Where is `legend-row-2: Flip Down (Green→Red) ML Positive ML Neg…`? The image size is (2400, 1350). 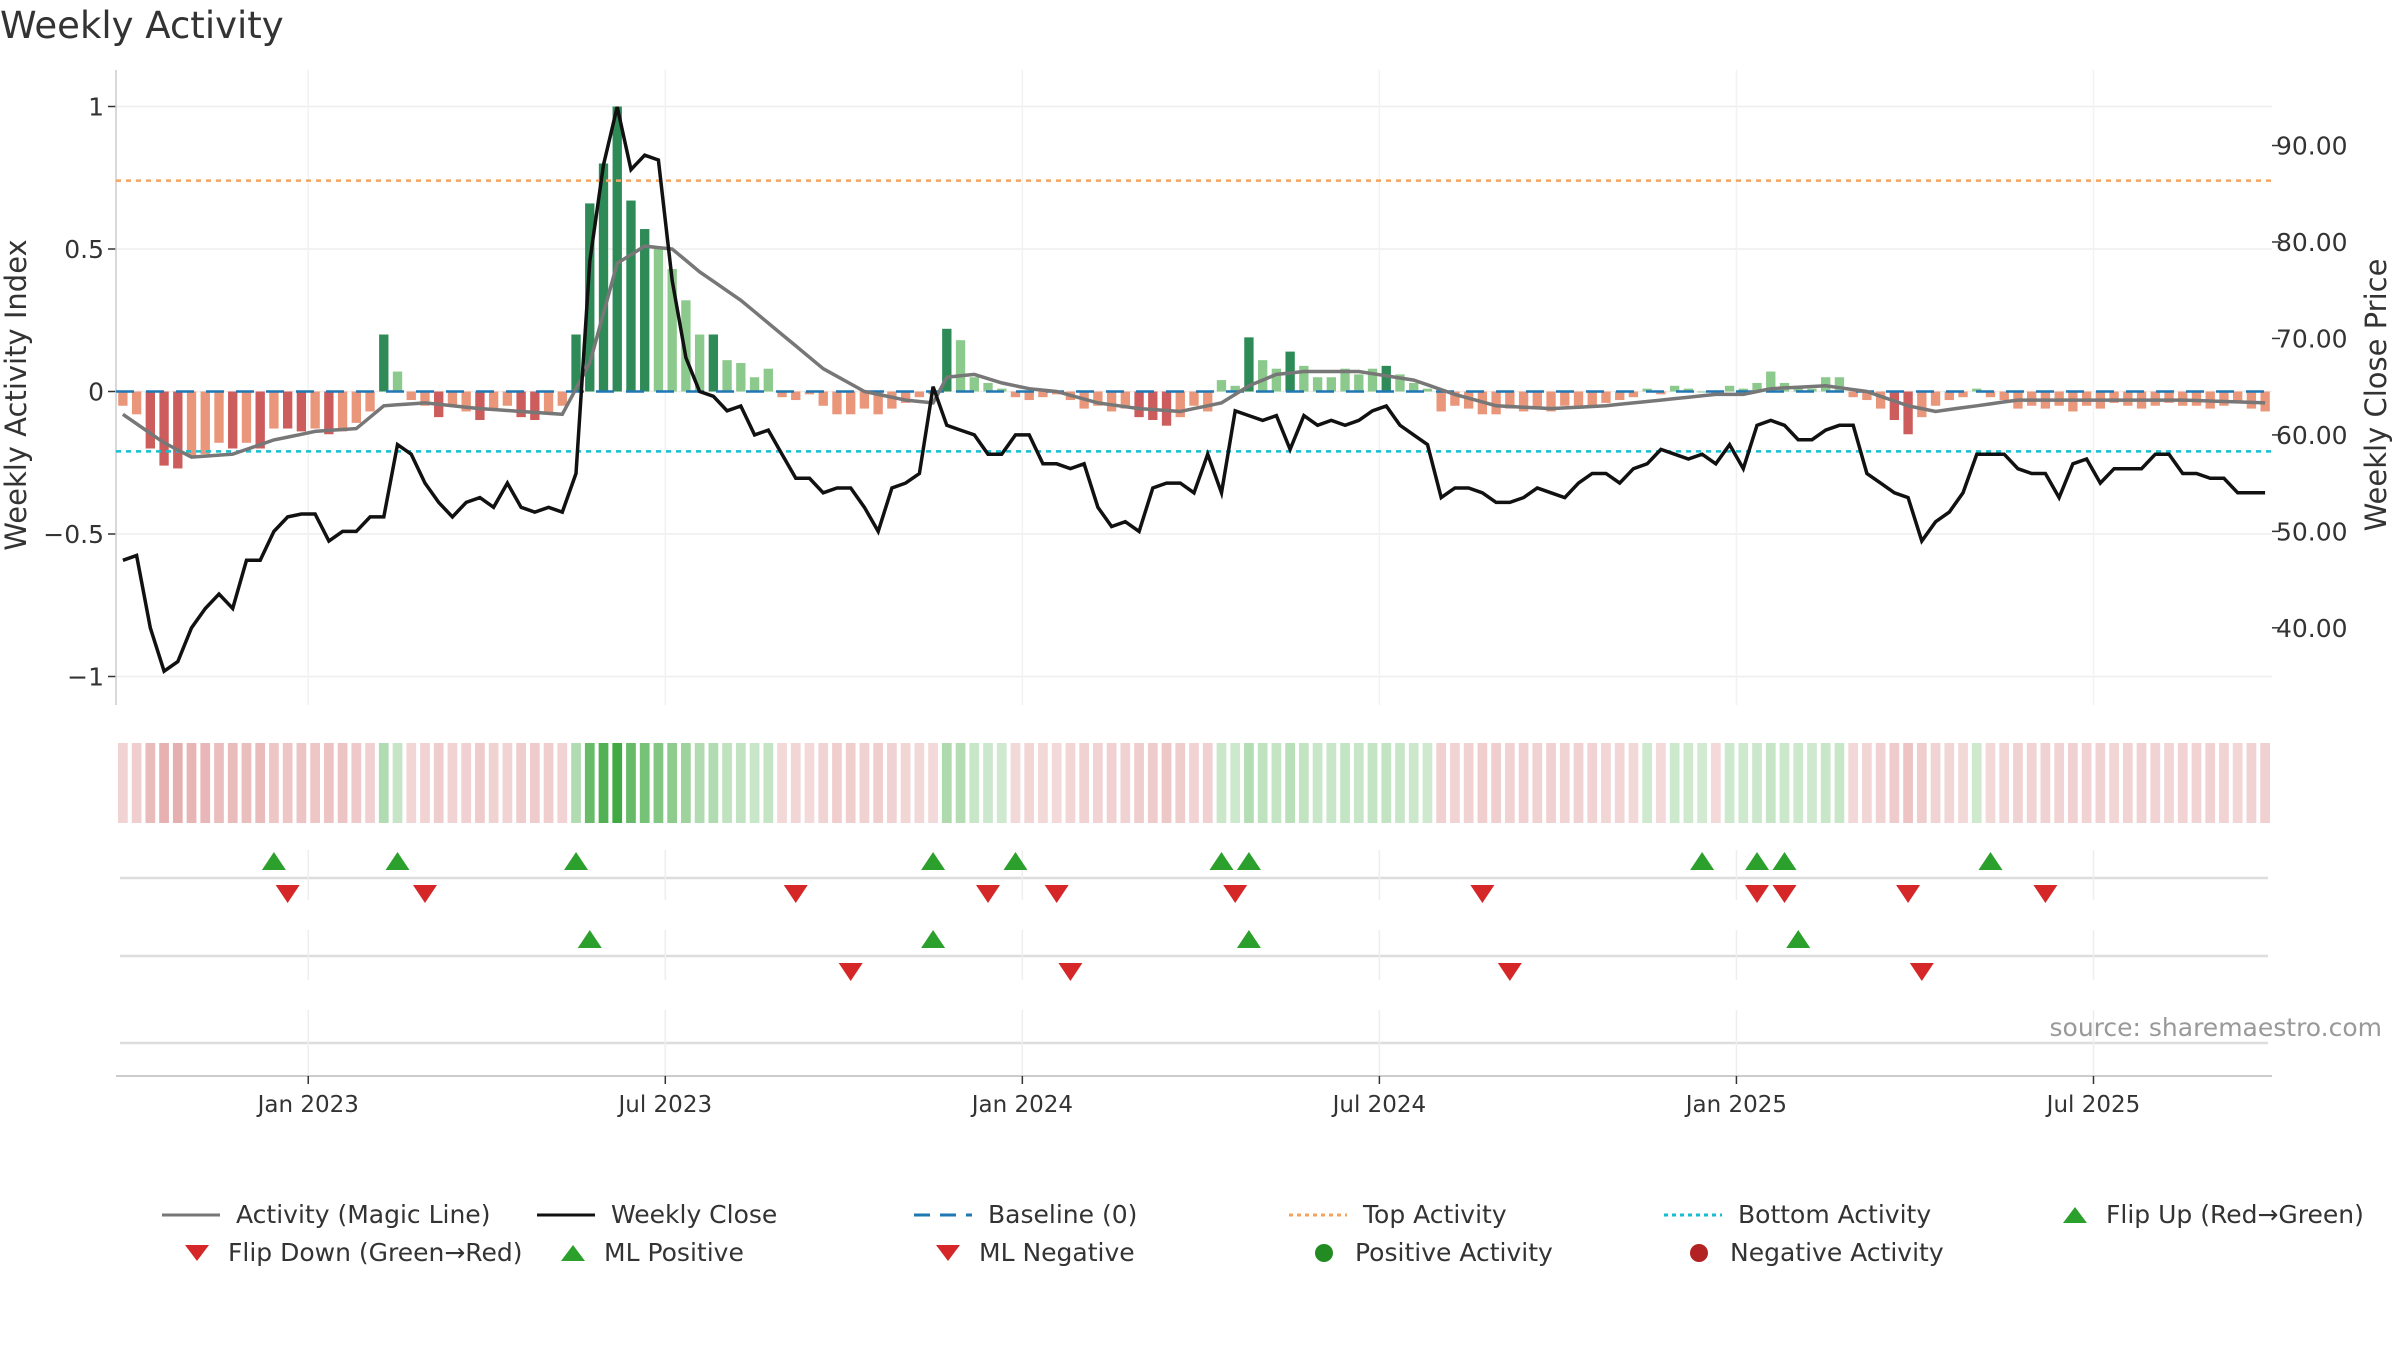 legend-row-2: Flip Down (Green→Red) ML Positive ML Neg… is located at coordinates (1270, 1257).